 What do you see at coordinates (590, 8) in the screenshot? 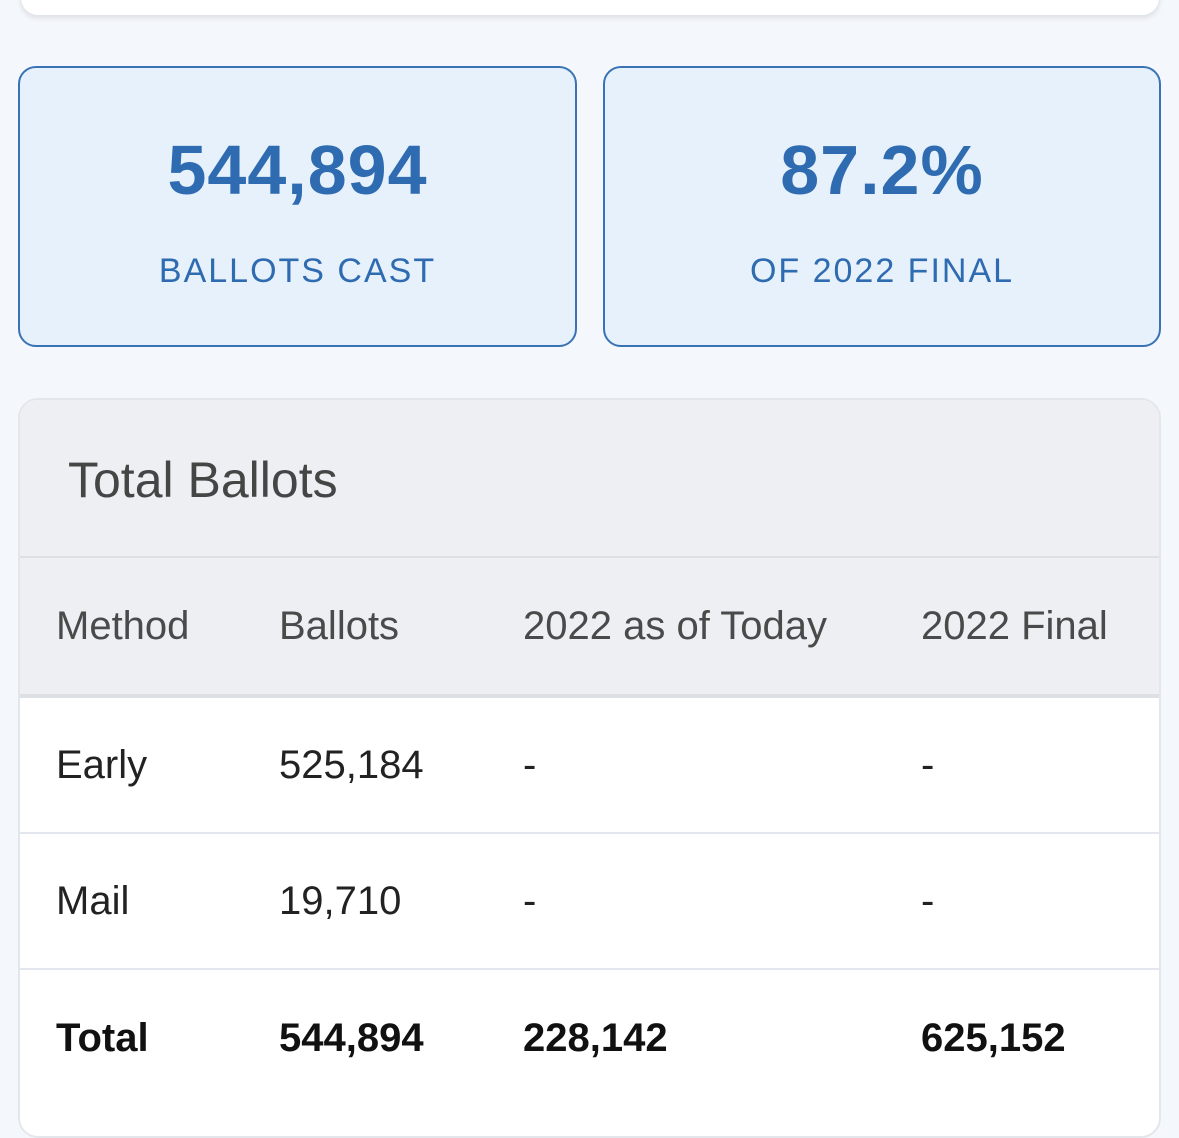
I see `previous-card` at bounding box center [590, 8].